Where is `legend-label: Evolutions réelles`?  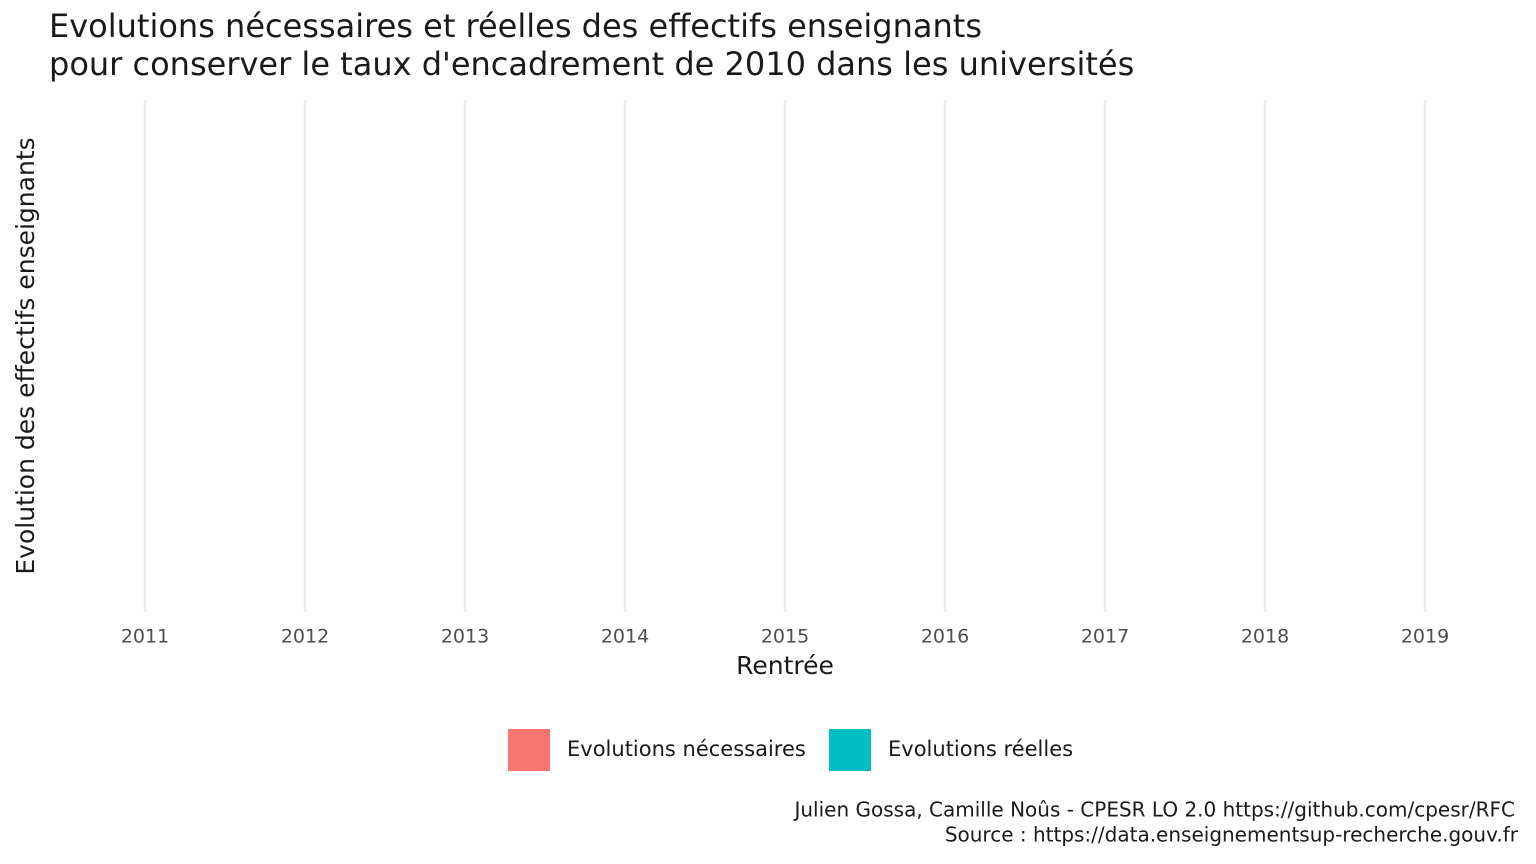 legend-label: Evolutions réelles is located at coordinates (980, 749).